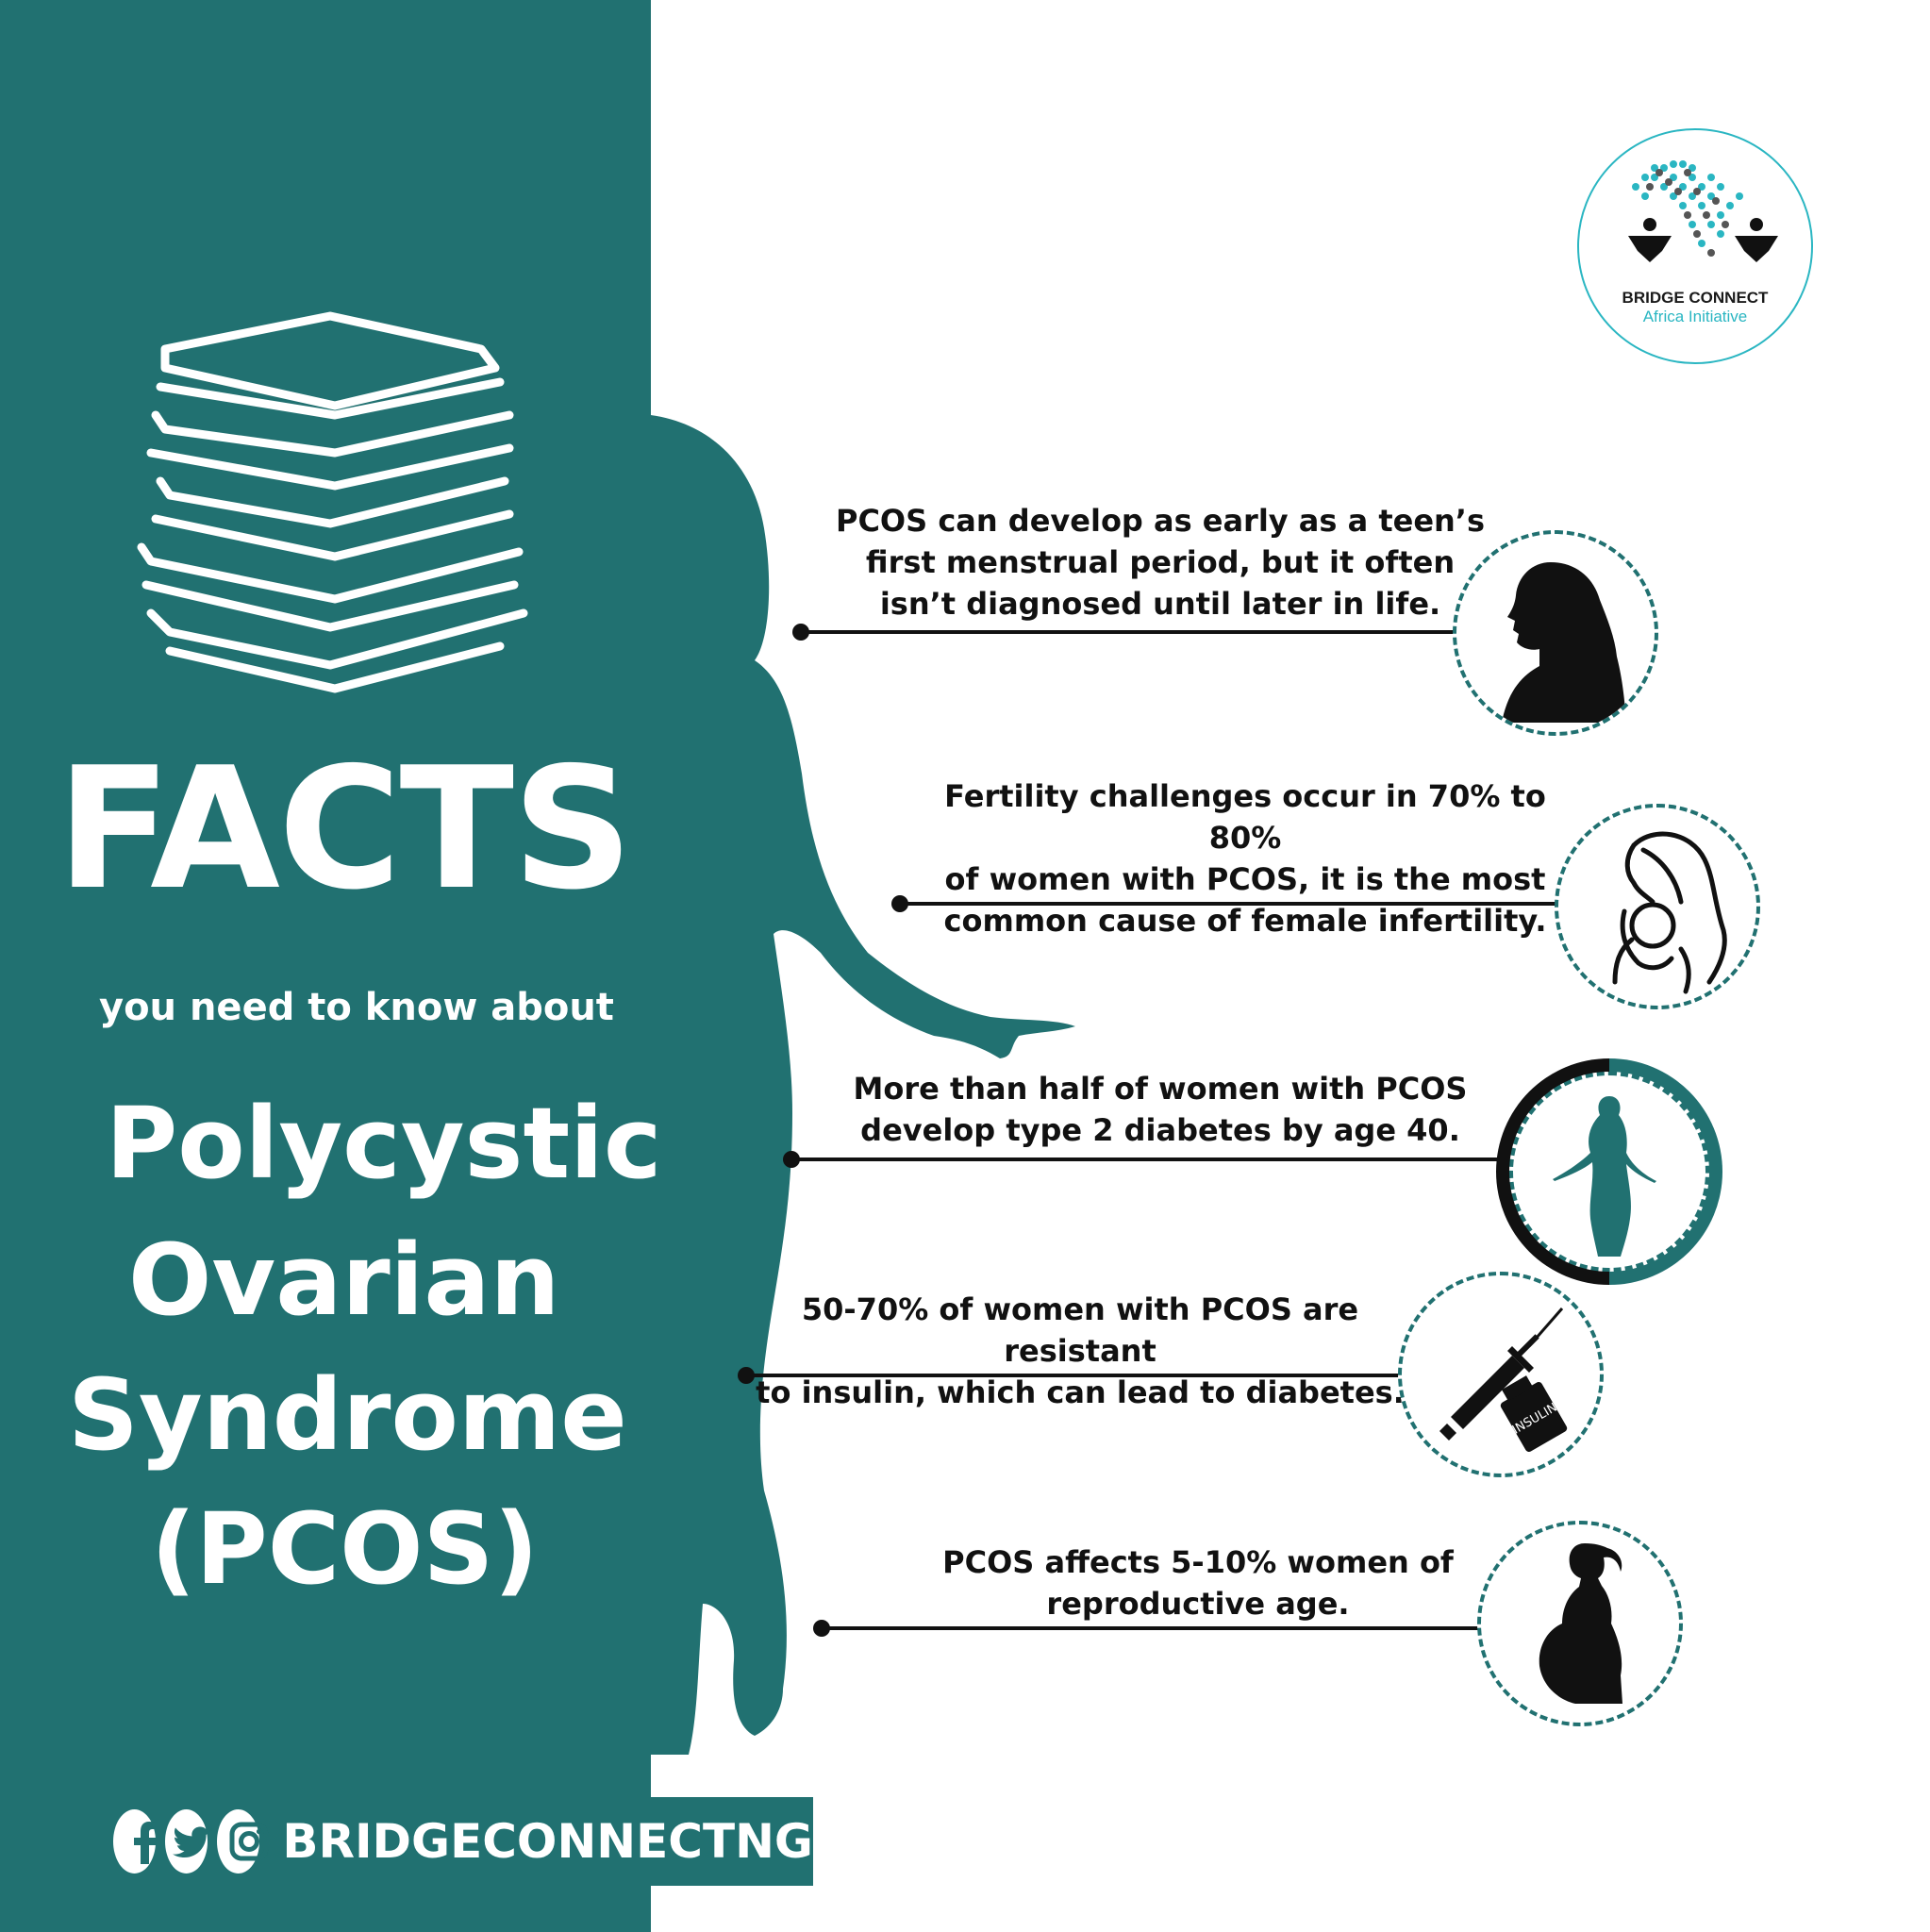 The height and width of the screenshot is (1932, 1930). I want to click on fact-1-connector, so click(1128, 632).